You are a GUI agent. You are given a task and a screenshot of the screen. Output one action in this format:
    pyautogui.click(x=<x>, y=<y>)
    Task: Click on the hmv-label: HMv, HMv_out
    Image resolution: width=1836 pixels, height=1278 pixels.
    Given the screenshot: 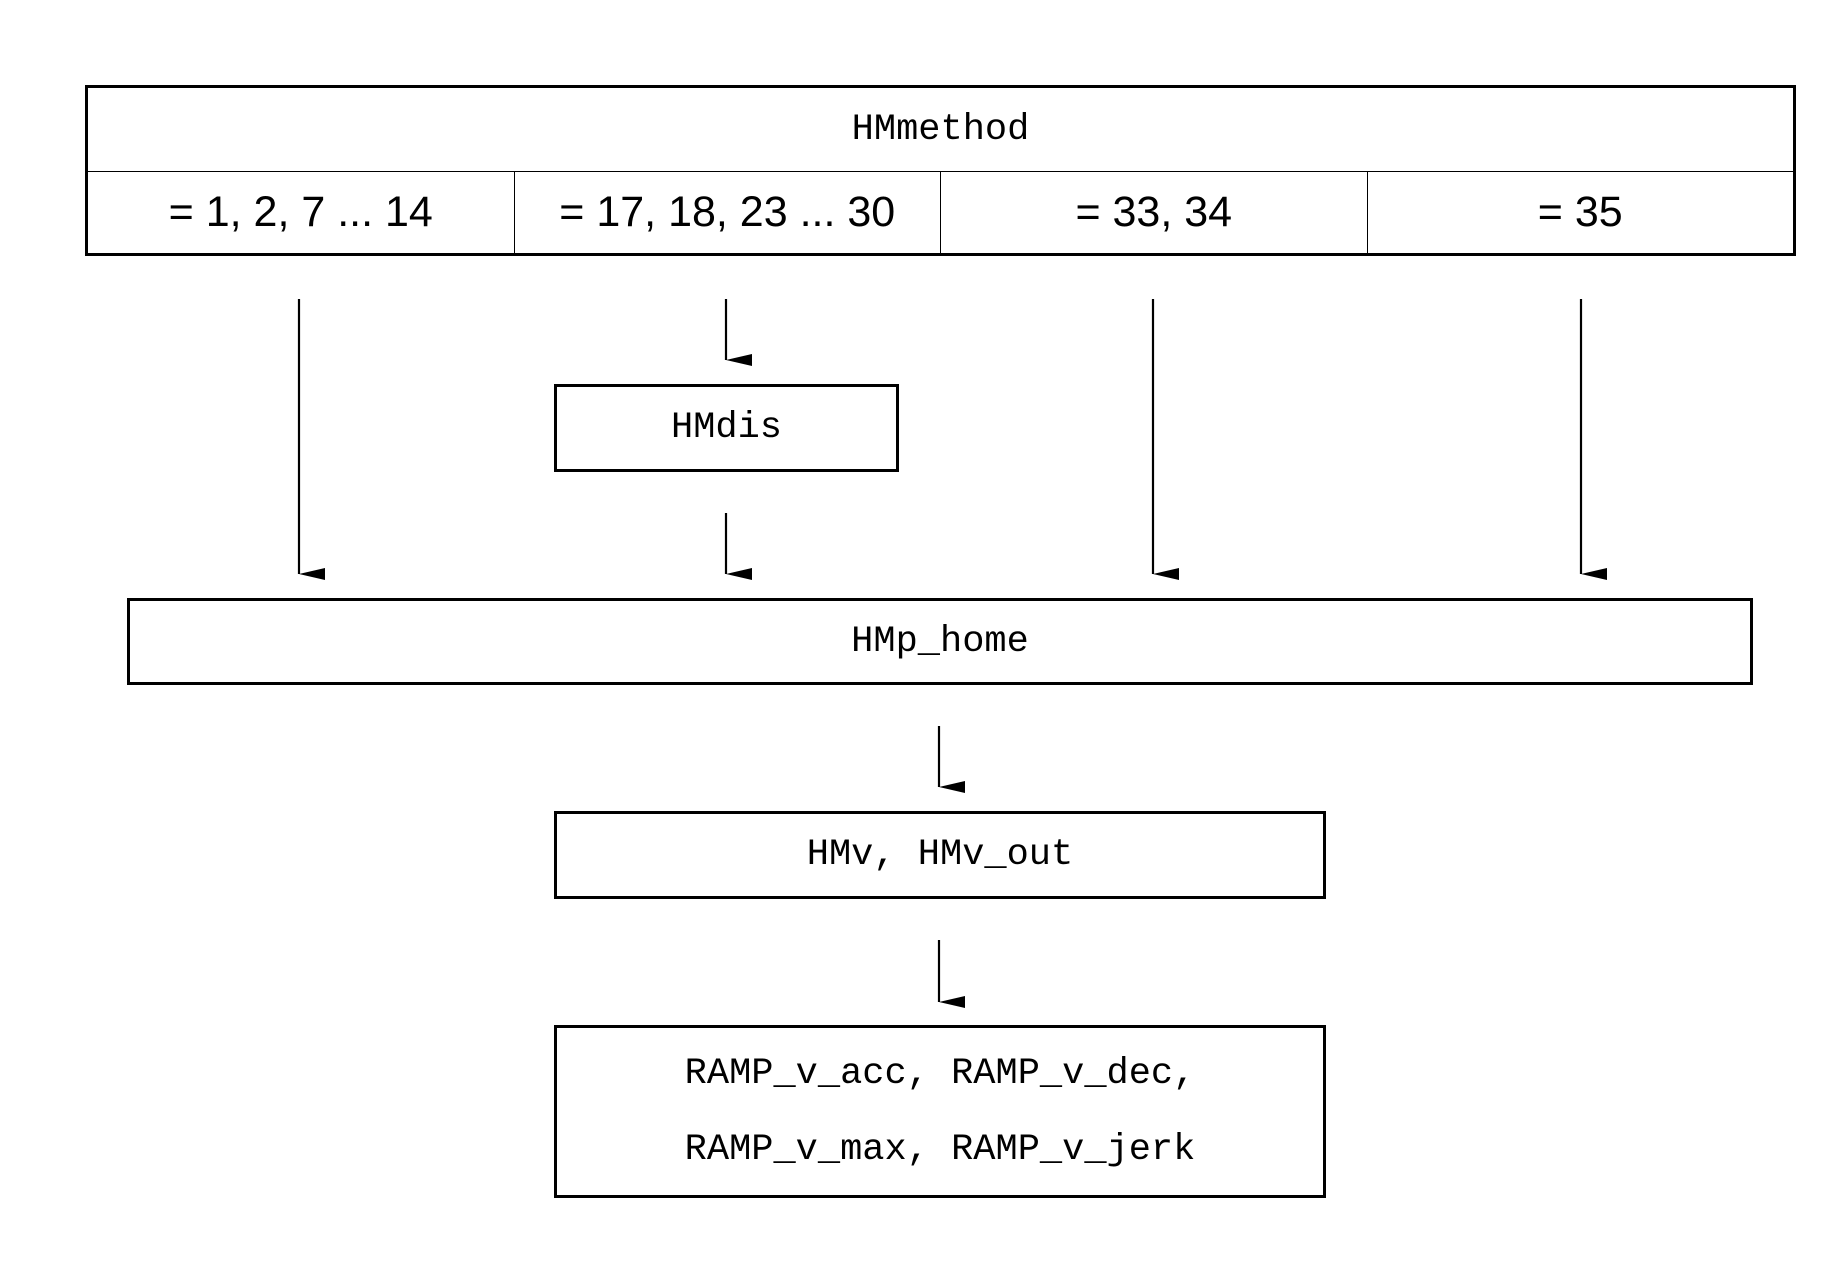 What is the action you would take?
    pyautogui.click(x=940, y=855)
    